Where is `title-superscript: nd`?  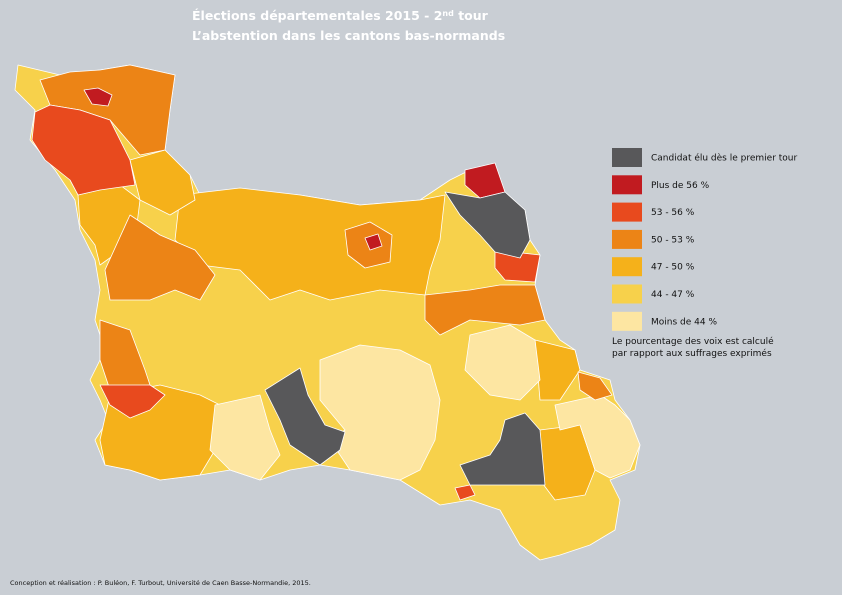 title-superscript: nd is located at coordinates (448, 13).